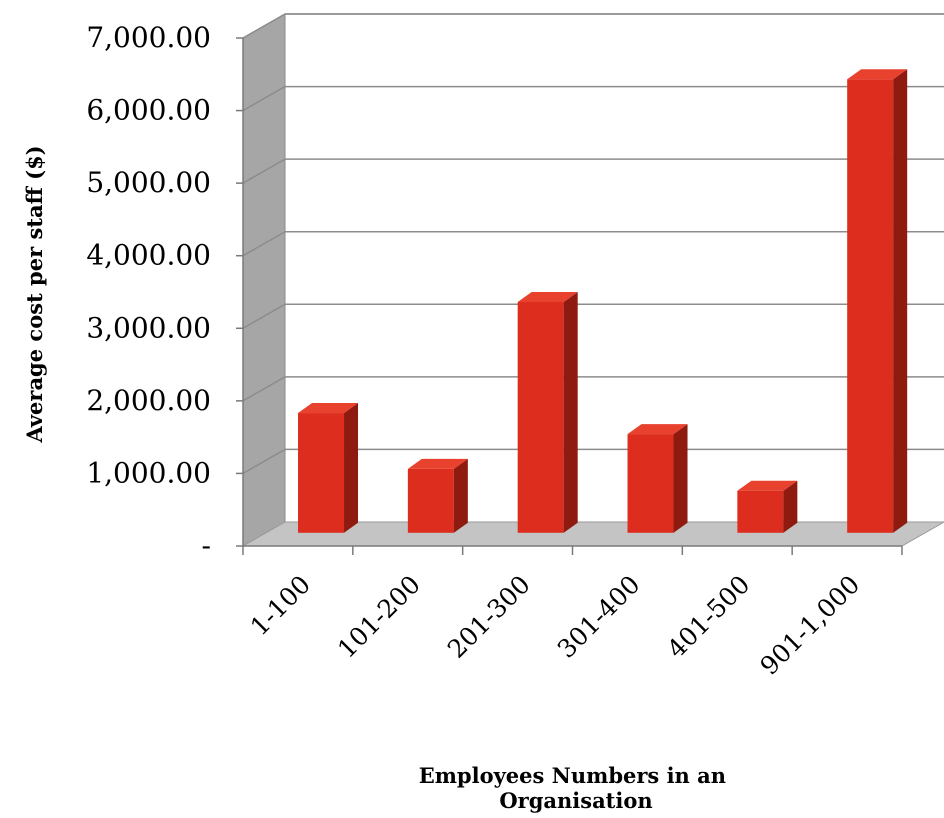 This screenshot has width=944, height=818. What do you see at coordinates (489, 617) in the screenshot?
I see `x-tick-label: 201-300` at bounding box center [489, 617].